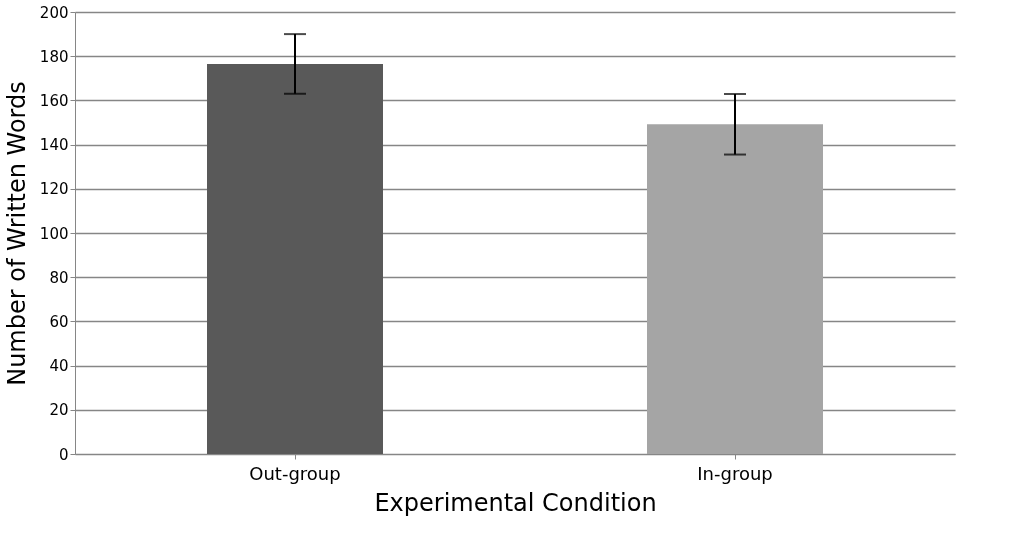 The height and width of the screenshot is (554, 1019). I want to click on y-axis-title: Number of Written Words, so click(16, 233).